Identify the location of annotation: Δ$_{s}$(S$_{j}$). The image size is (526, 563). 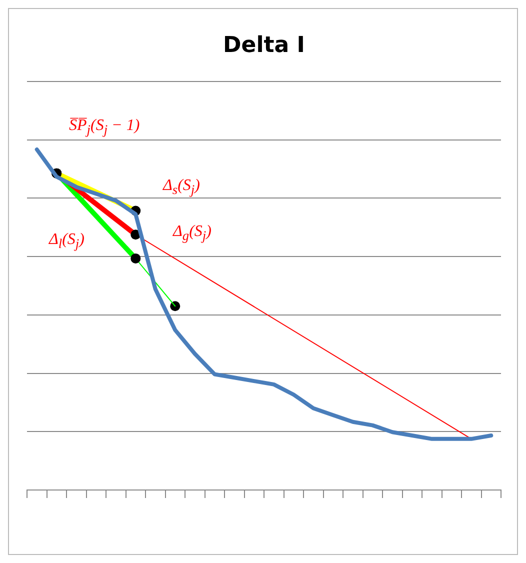
(181, 187).